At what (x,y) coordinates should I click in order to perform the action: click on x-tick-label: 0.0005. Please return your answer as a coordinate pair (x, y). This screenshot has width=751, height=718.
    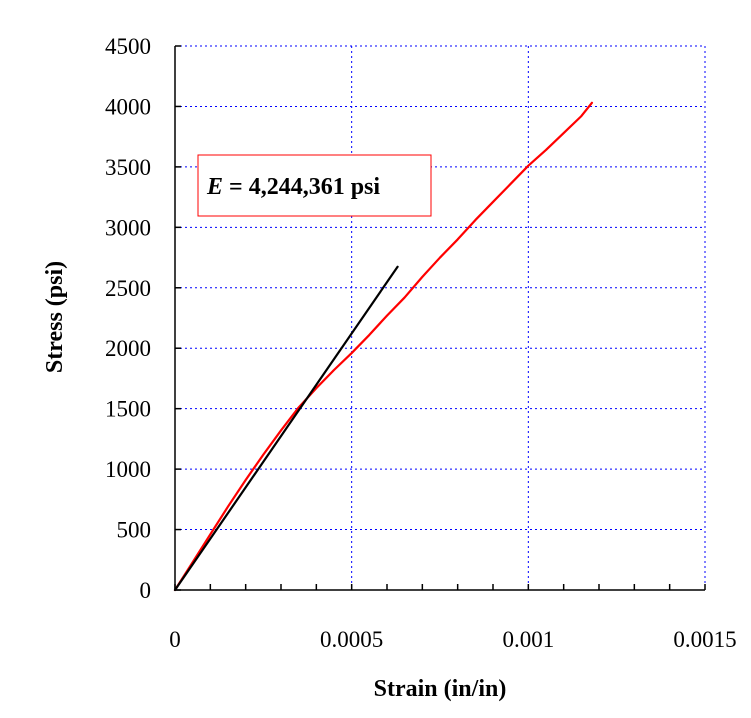
    Looking at the image, I should click on (351, 639).